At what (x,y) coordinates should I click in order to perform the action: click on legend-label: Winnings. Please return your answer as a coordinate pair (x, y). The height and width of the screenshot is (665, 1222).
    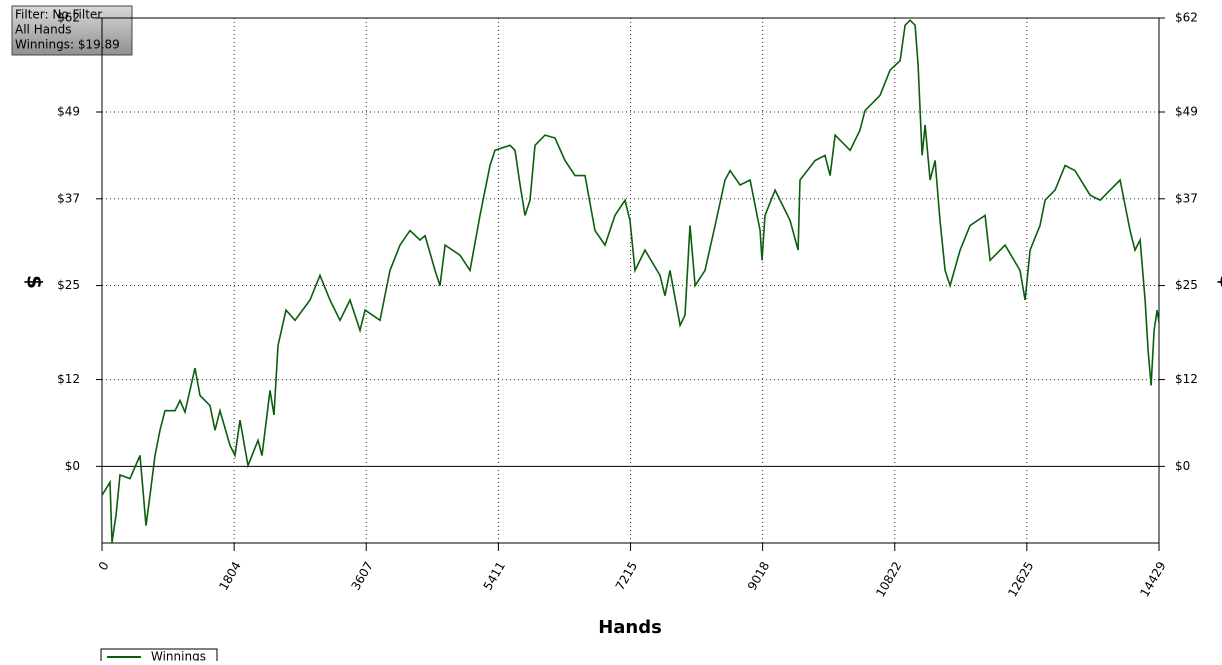
    Looking at the image, I should click on (178, 656).